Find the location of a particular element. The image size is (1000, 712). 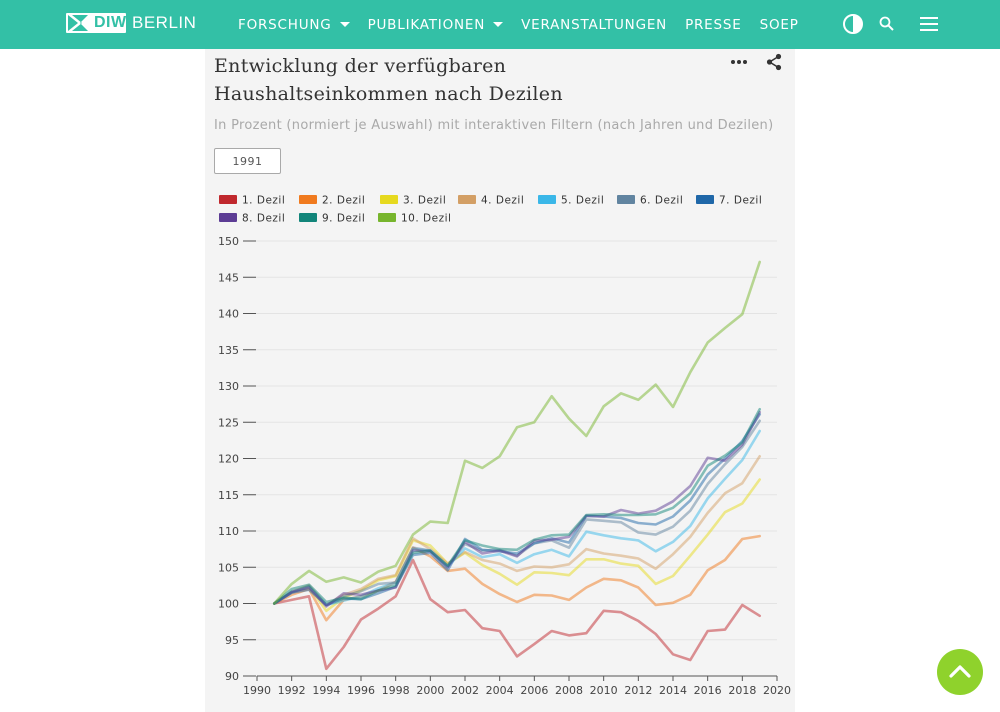

share-icon is located at coordinates (774, 62).